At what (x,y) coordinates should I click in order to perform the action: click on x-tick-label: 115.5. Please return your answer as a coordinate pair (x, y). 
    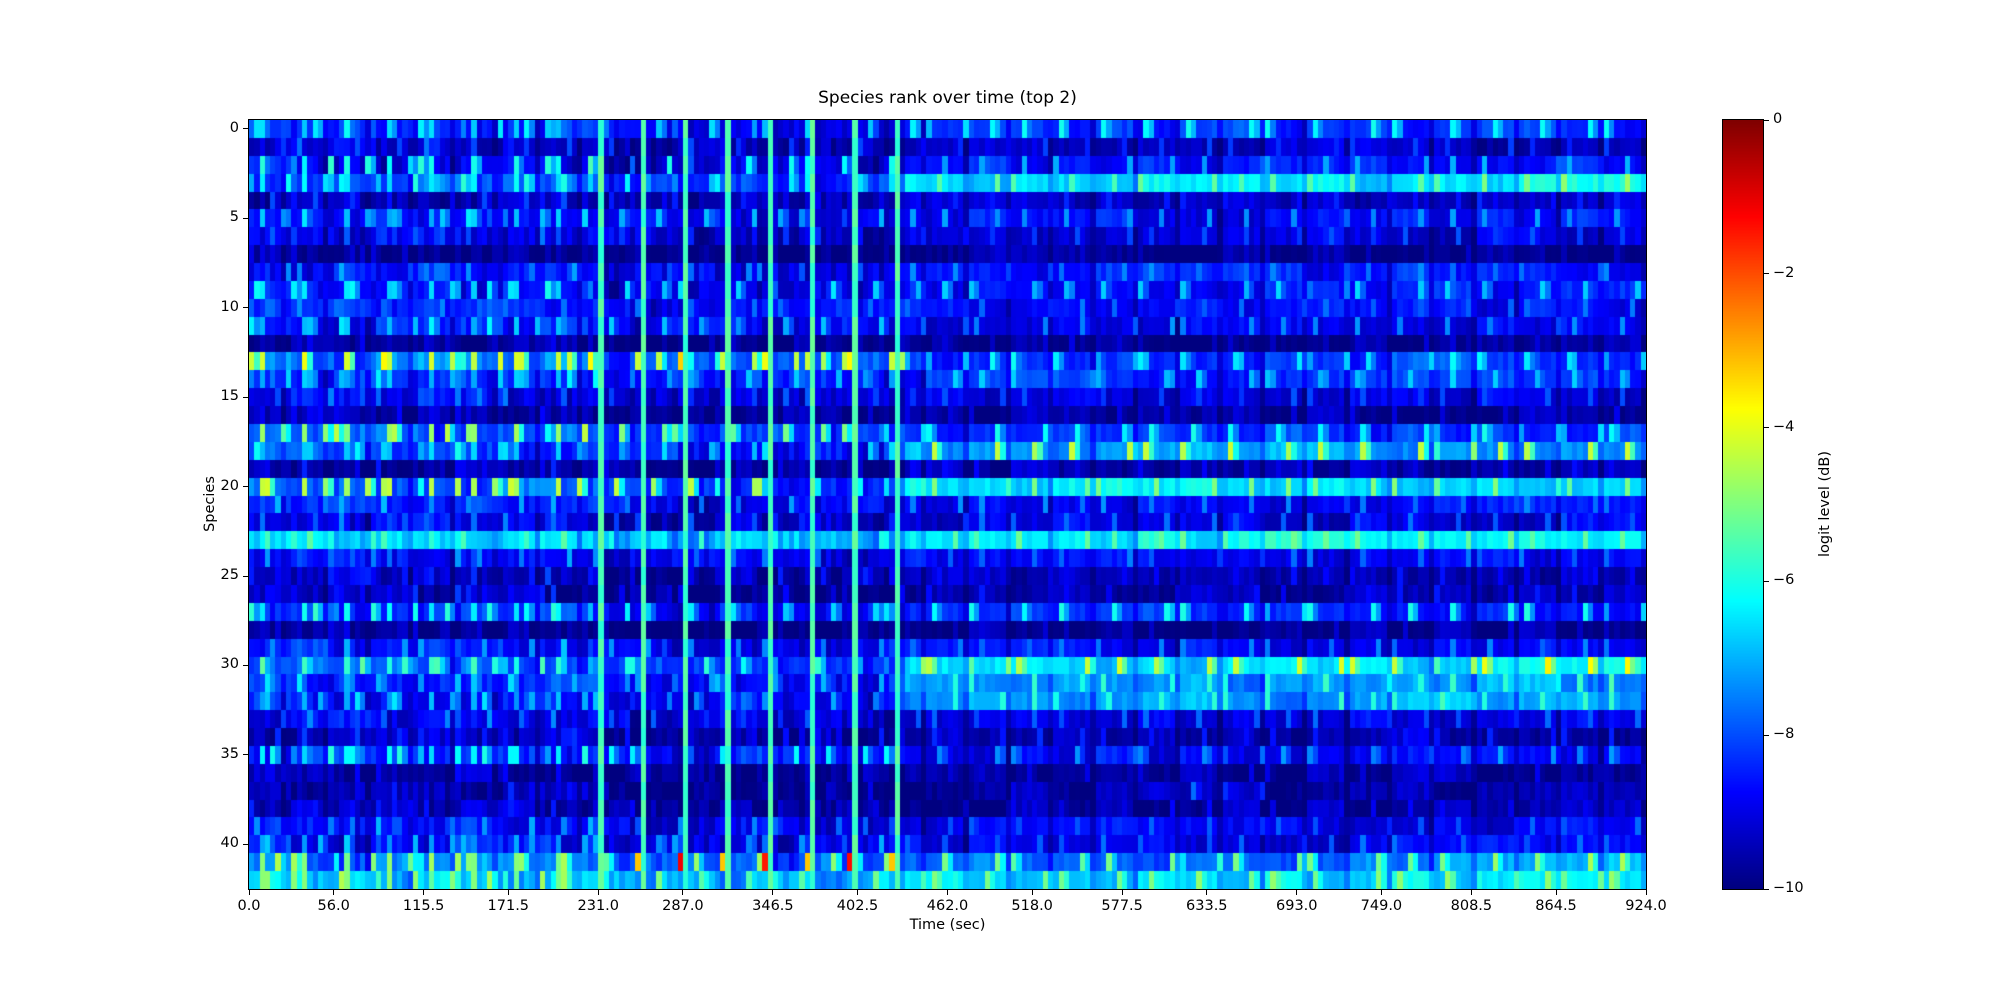
    Looking at the image, I should click on (423, 906).